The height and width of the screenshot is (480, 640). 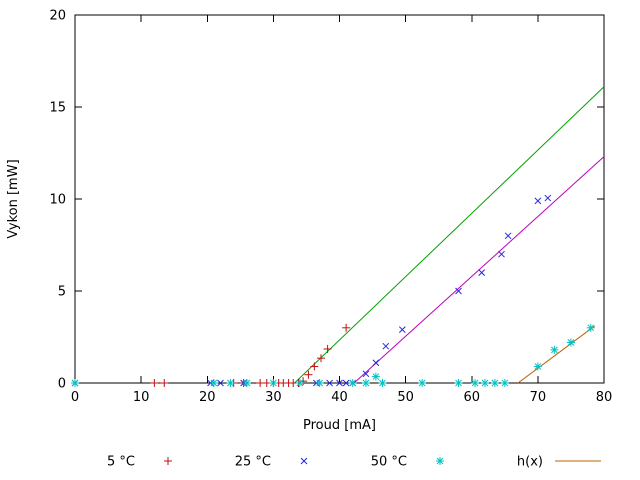 What do you see at coordinates (57, 108) in the screenshot?
I see `y-tick-label: 15` at bounding box center [57, 108].